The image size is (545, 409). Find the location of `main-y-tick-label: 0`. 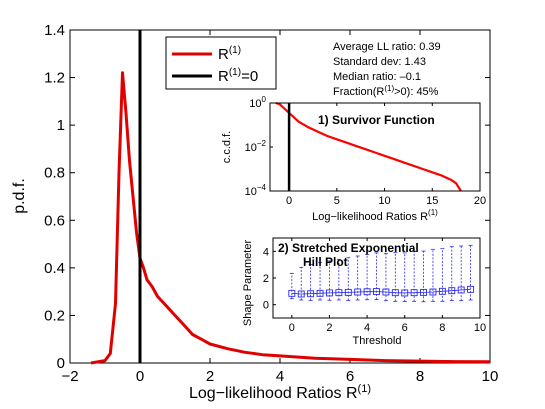

main-y-tick-label: 0 is located at coordinates (61, 363).